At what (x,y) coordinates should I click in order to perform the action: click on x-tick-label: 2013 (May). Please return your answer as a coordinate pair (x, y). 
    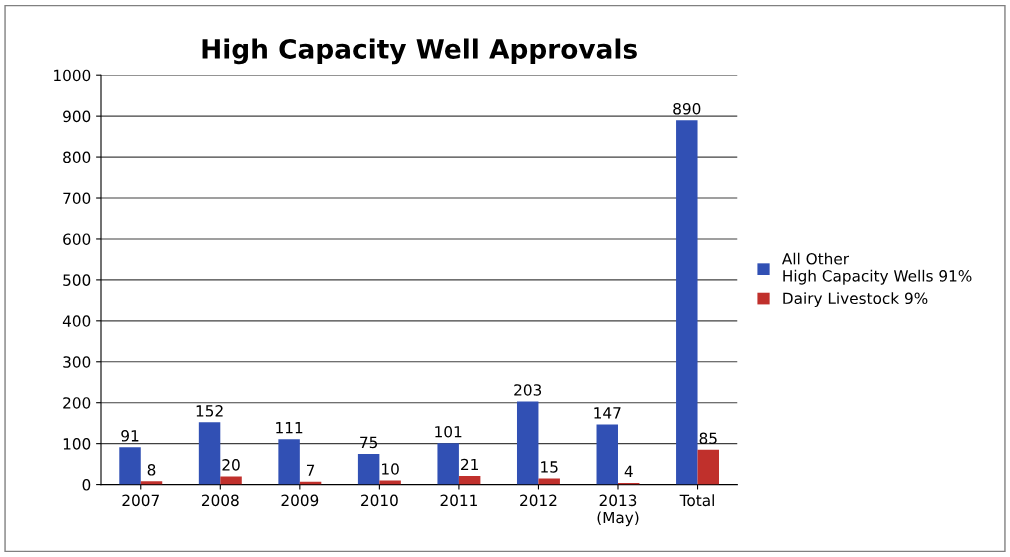
    Looking at the image, I should click on (618, 510).